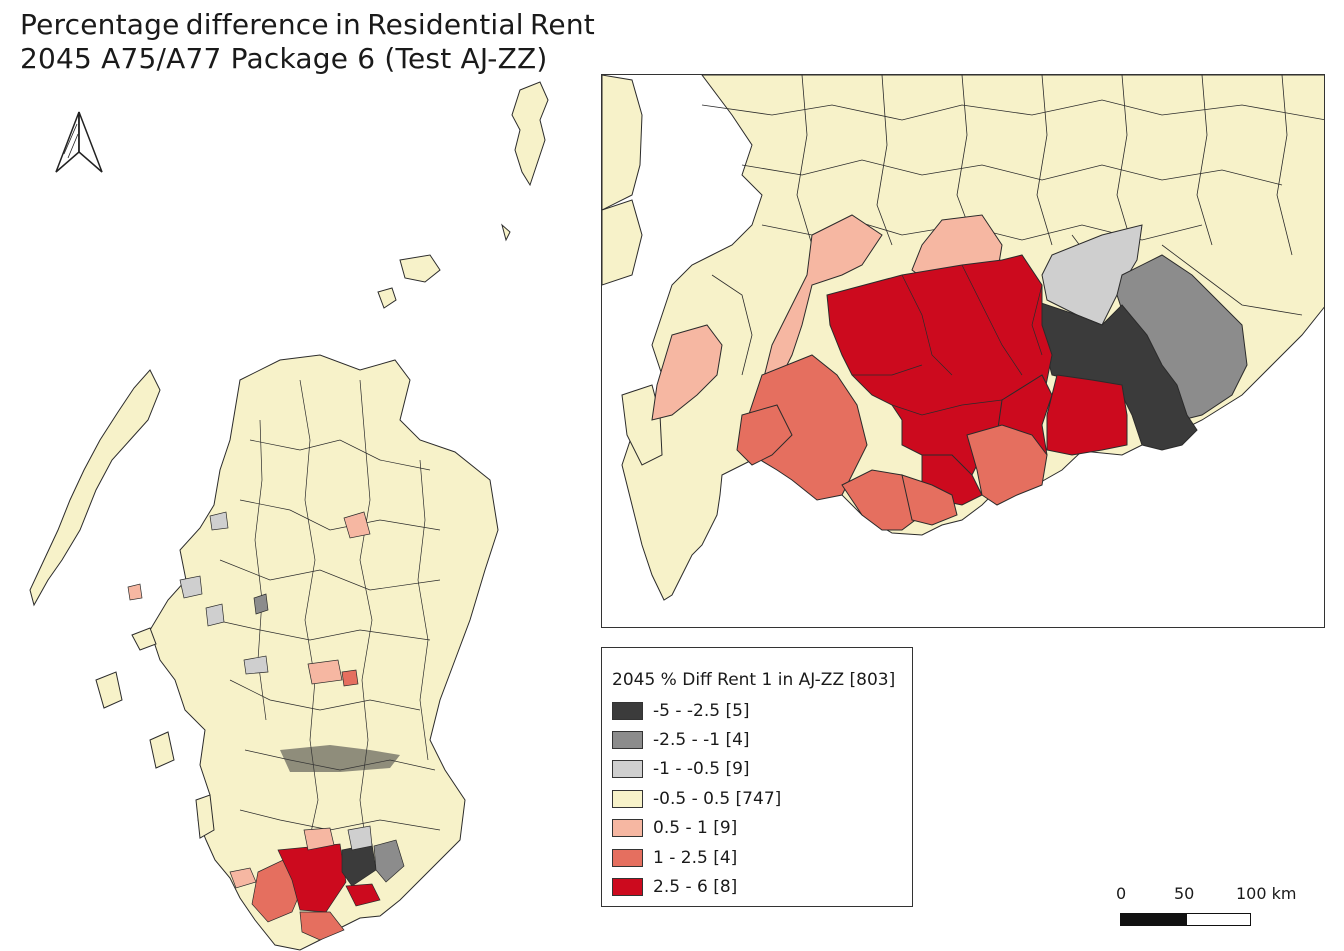  Describe the element at coordinates (1208, 905) in the screenshot. I see `scale-bar: 0 50 100 km` at that location.